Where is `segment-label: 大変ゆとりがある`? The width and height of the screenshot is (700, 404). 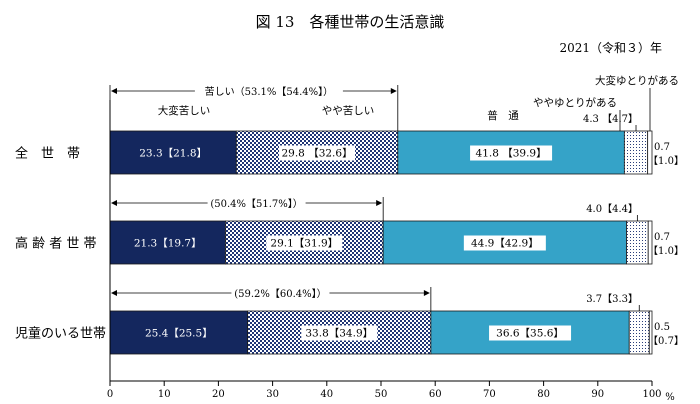 segment-label: 大変ゆとりがある is located at coordinates (637, 80).